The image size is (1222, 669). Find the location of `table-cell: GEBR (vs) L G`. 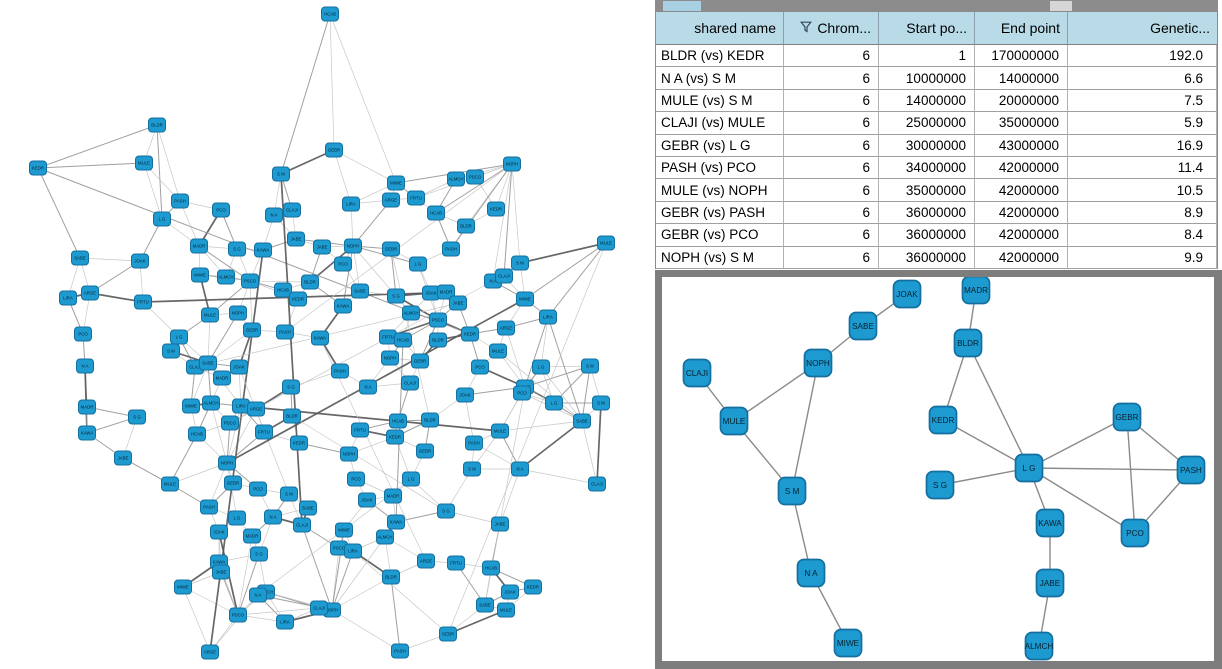

table-cell: GEBR (vs) L G is located at coordinates (720, 145).